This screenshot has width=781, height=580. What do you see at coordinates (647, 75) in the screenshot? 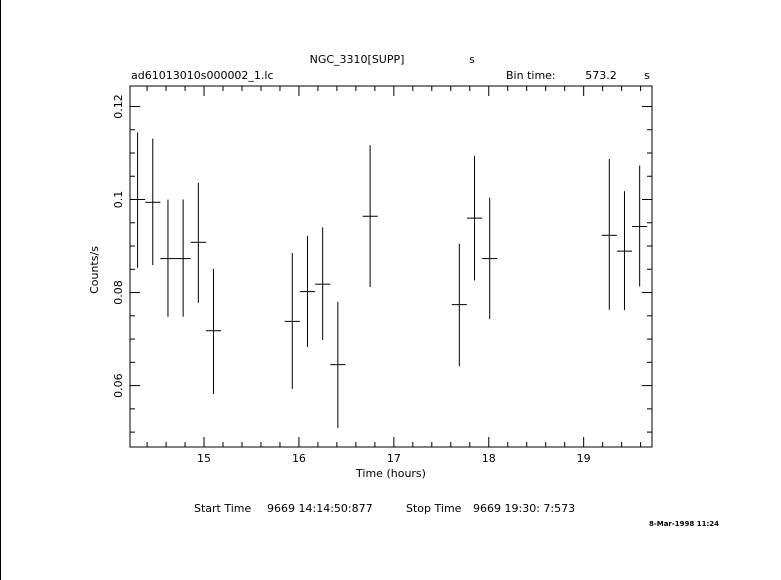
I see `bin-time-unit: s` at bounding box center [647, 75].